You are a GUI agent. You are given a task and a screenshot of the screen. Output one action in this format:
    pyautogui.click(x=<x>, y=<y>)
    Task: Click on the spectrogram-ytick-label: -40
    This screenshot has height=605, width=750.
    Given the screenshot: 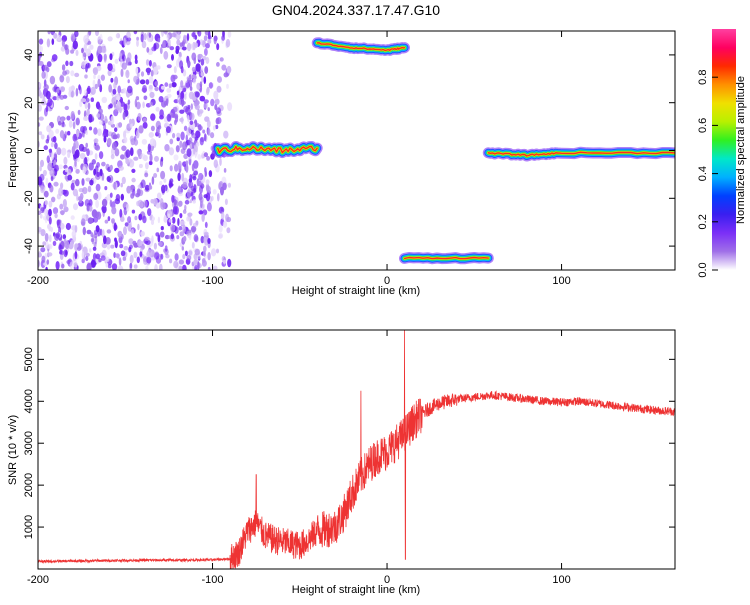 What is the action you would take?
    pyautogui.click(x=29, y=246)
    